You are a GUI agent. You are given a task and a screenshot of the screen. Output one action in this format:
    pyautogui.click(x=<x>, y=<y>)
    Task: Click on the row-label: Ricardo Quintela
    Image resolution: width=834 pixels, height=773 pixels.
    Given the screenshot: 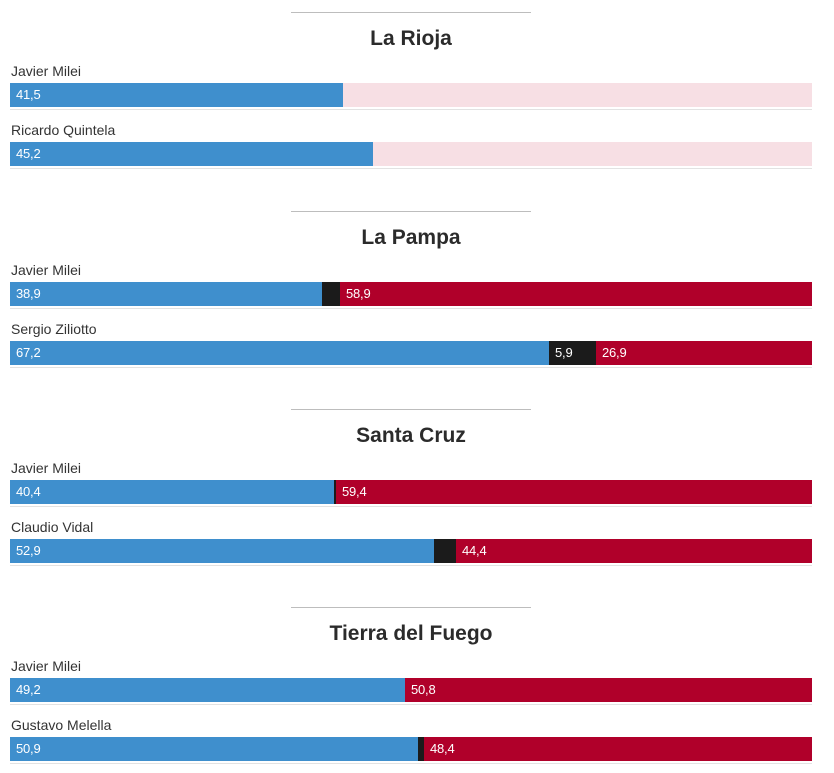 What is the action you would take?
    pyautogui.click(x=63, y=130)
    